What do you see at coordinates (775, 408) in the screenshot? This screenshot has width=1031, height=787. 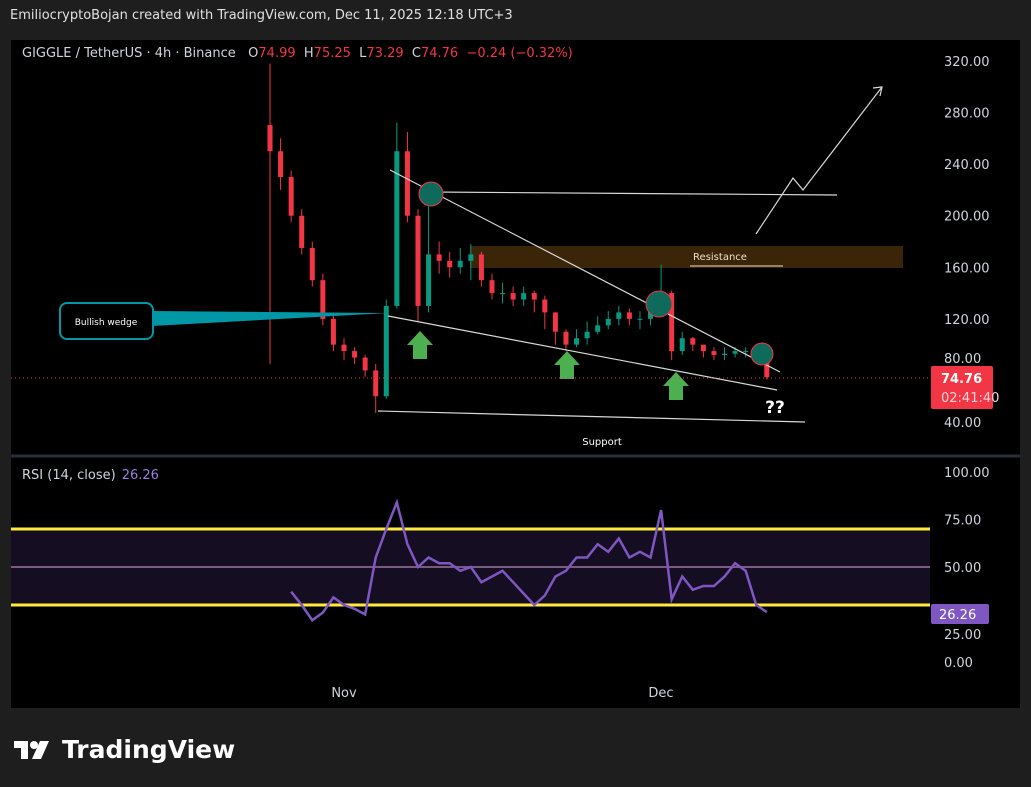 I see `question-marks: ??` at bounding box center [775, 408].